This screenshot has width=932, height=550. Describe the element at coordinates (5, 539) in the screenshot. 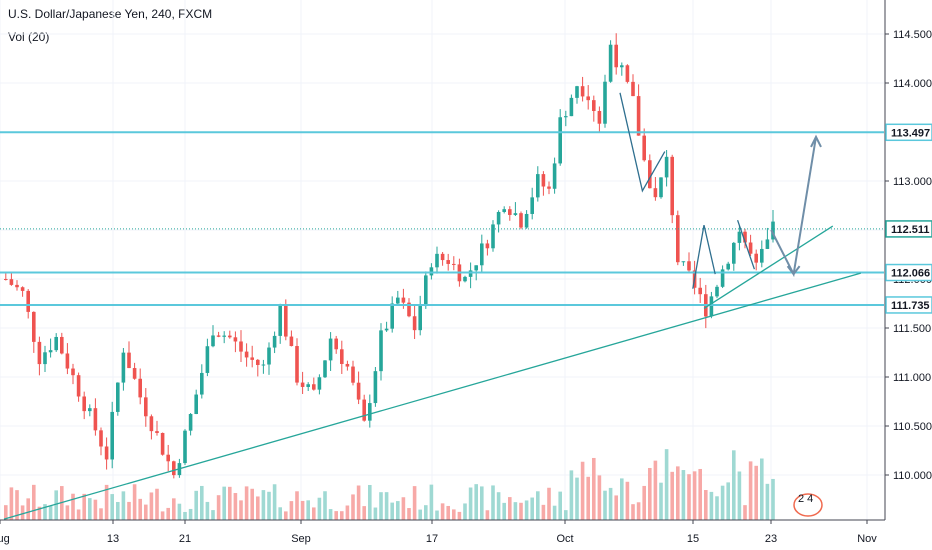

I see `time-tick-label: Aug` at that location.